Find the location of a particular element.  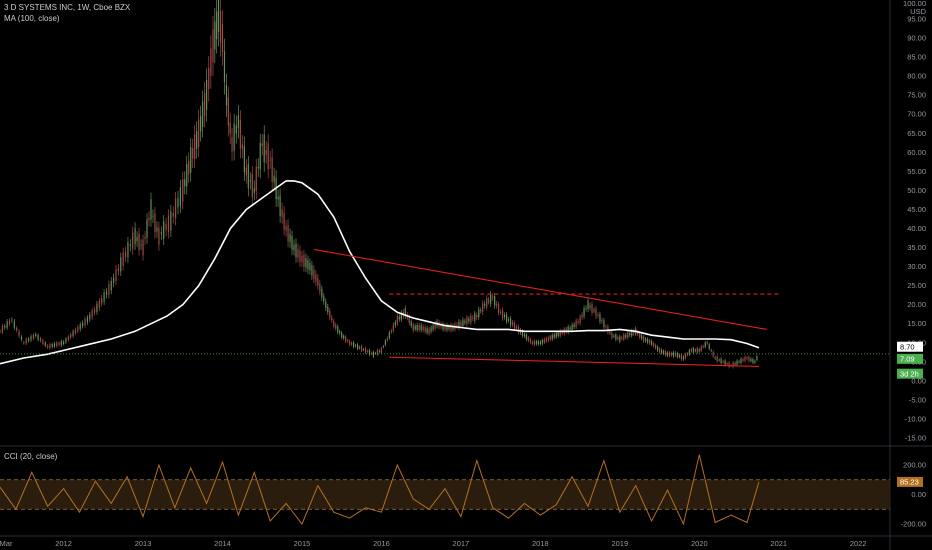

price-axis-unit: USD is located at coordinates (918, 11).